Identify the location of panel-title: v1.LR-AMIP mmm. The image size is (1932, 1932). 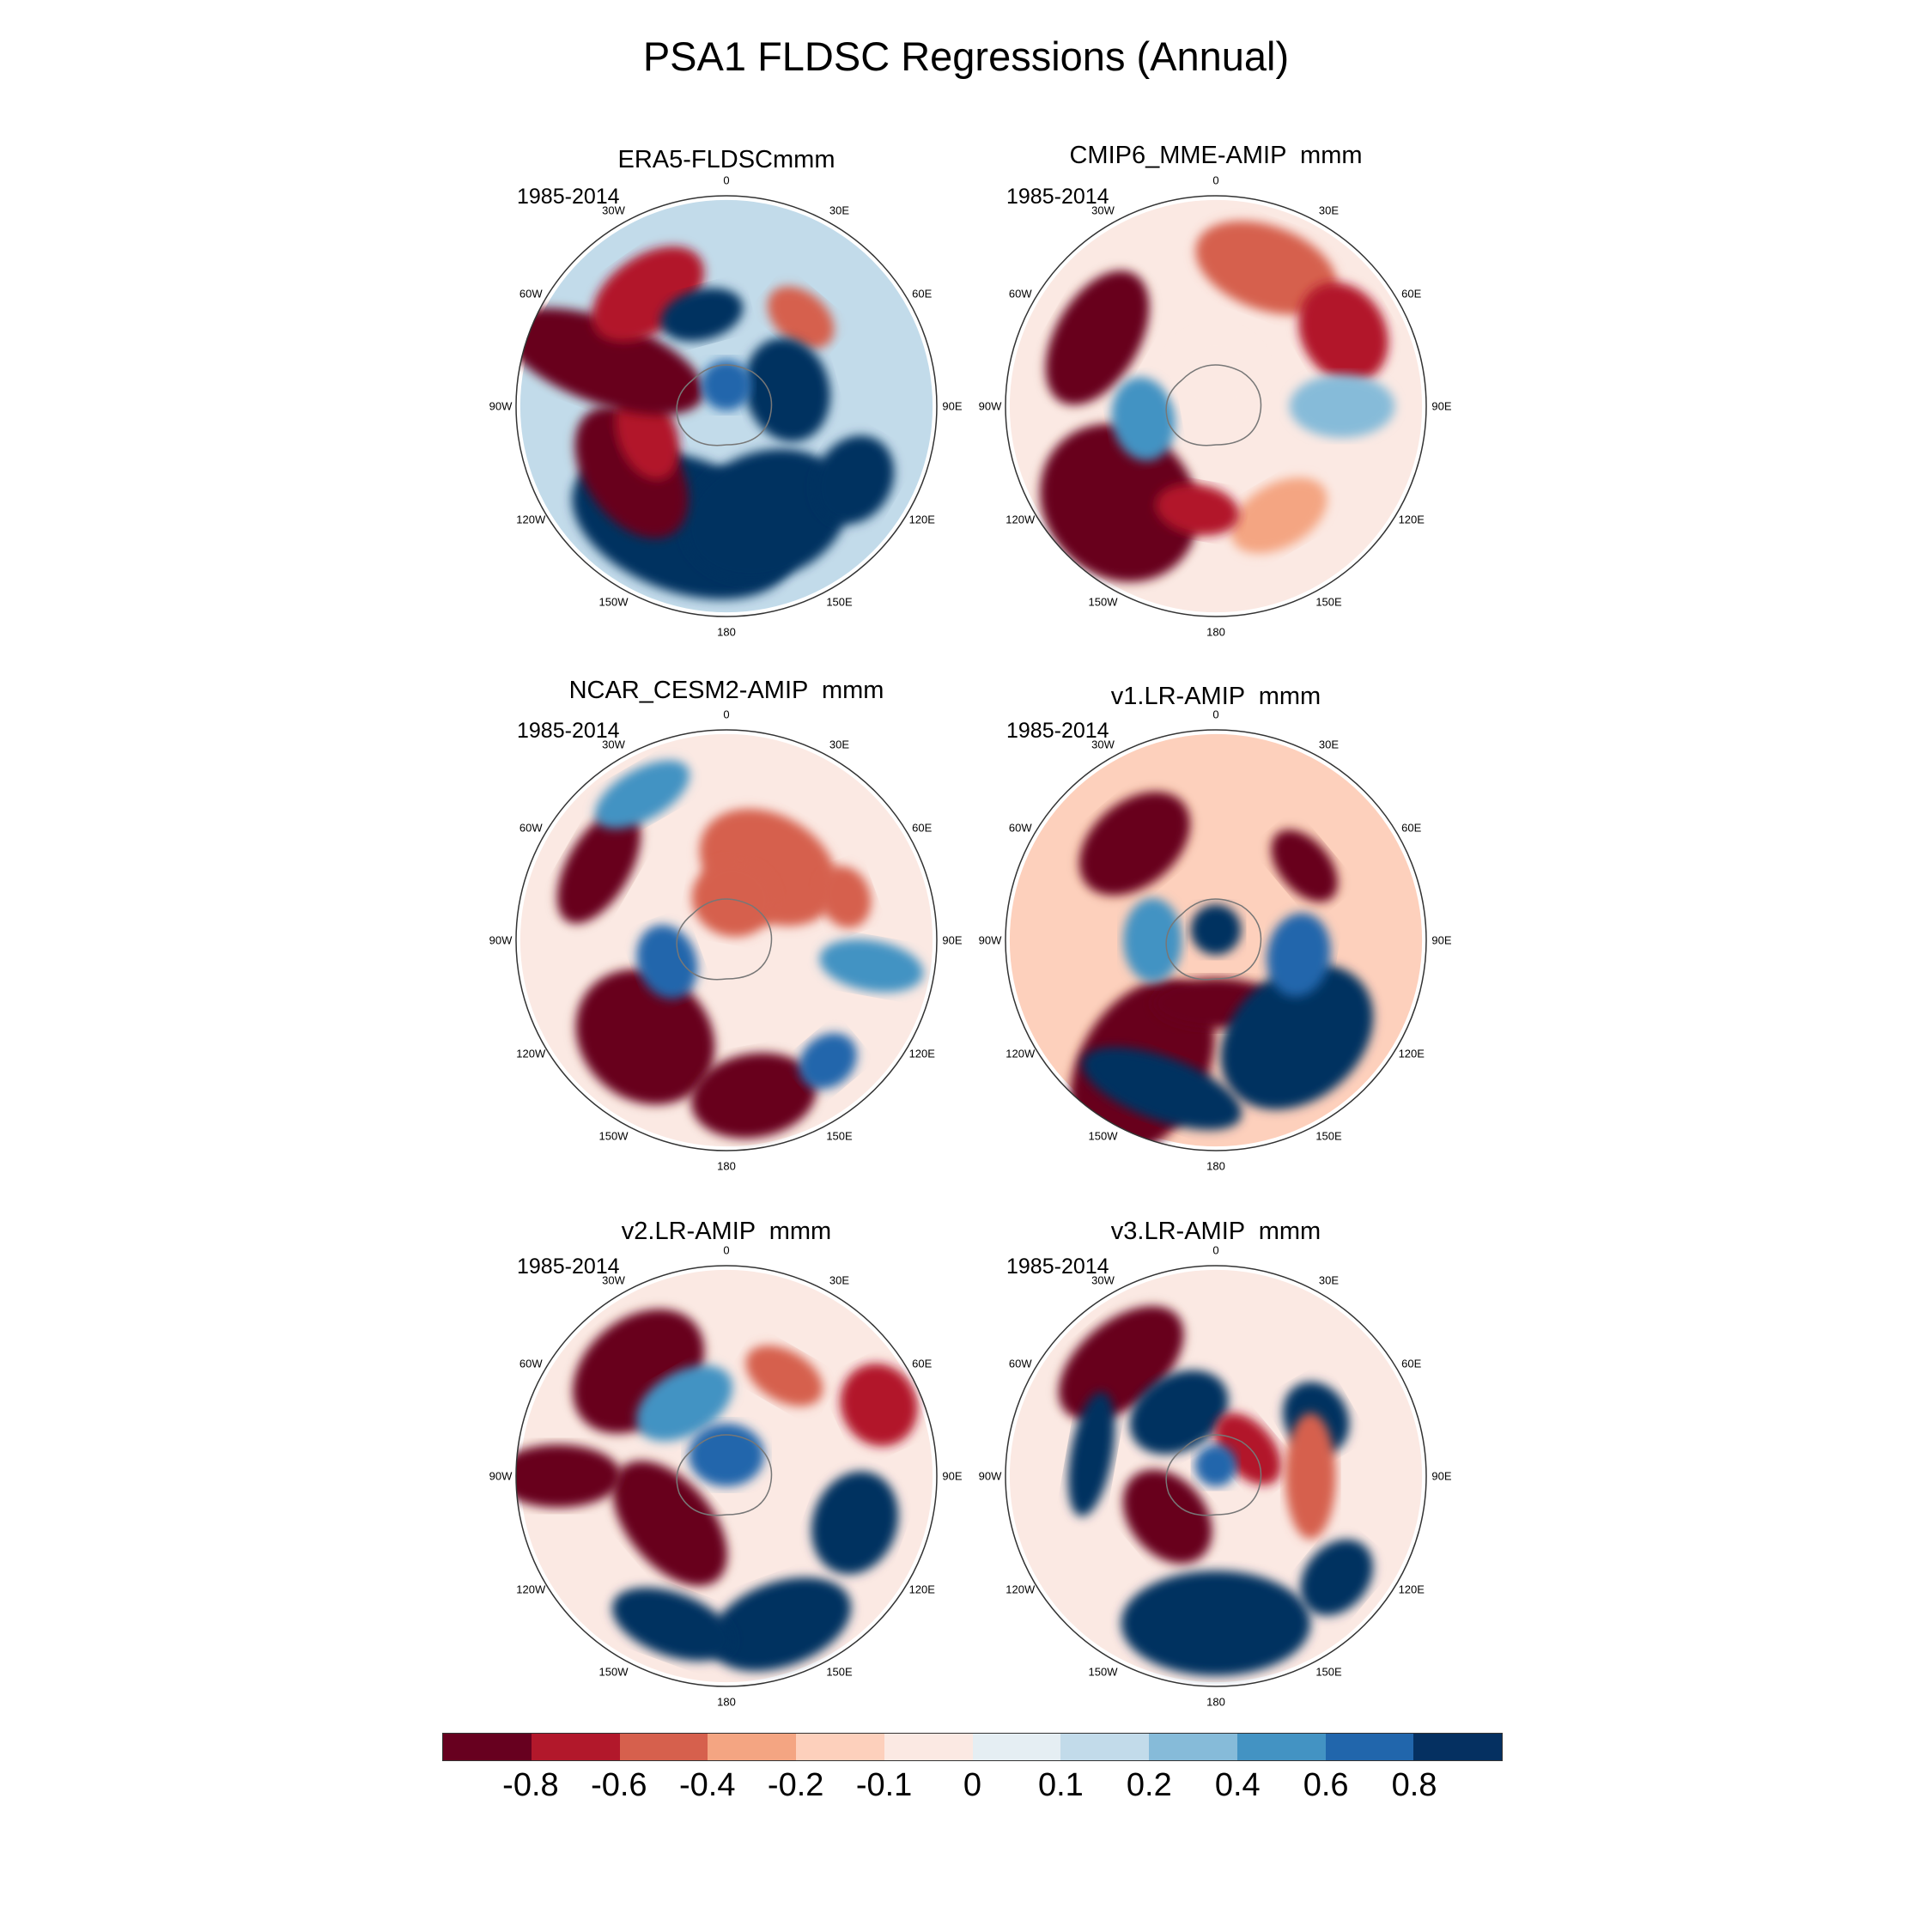
(1215, 696).